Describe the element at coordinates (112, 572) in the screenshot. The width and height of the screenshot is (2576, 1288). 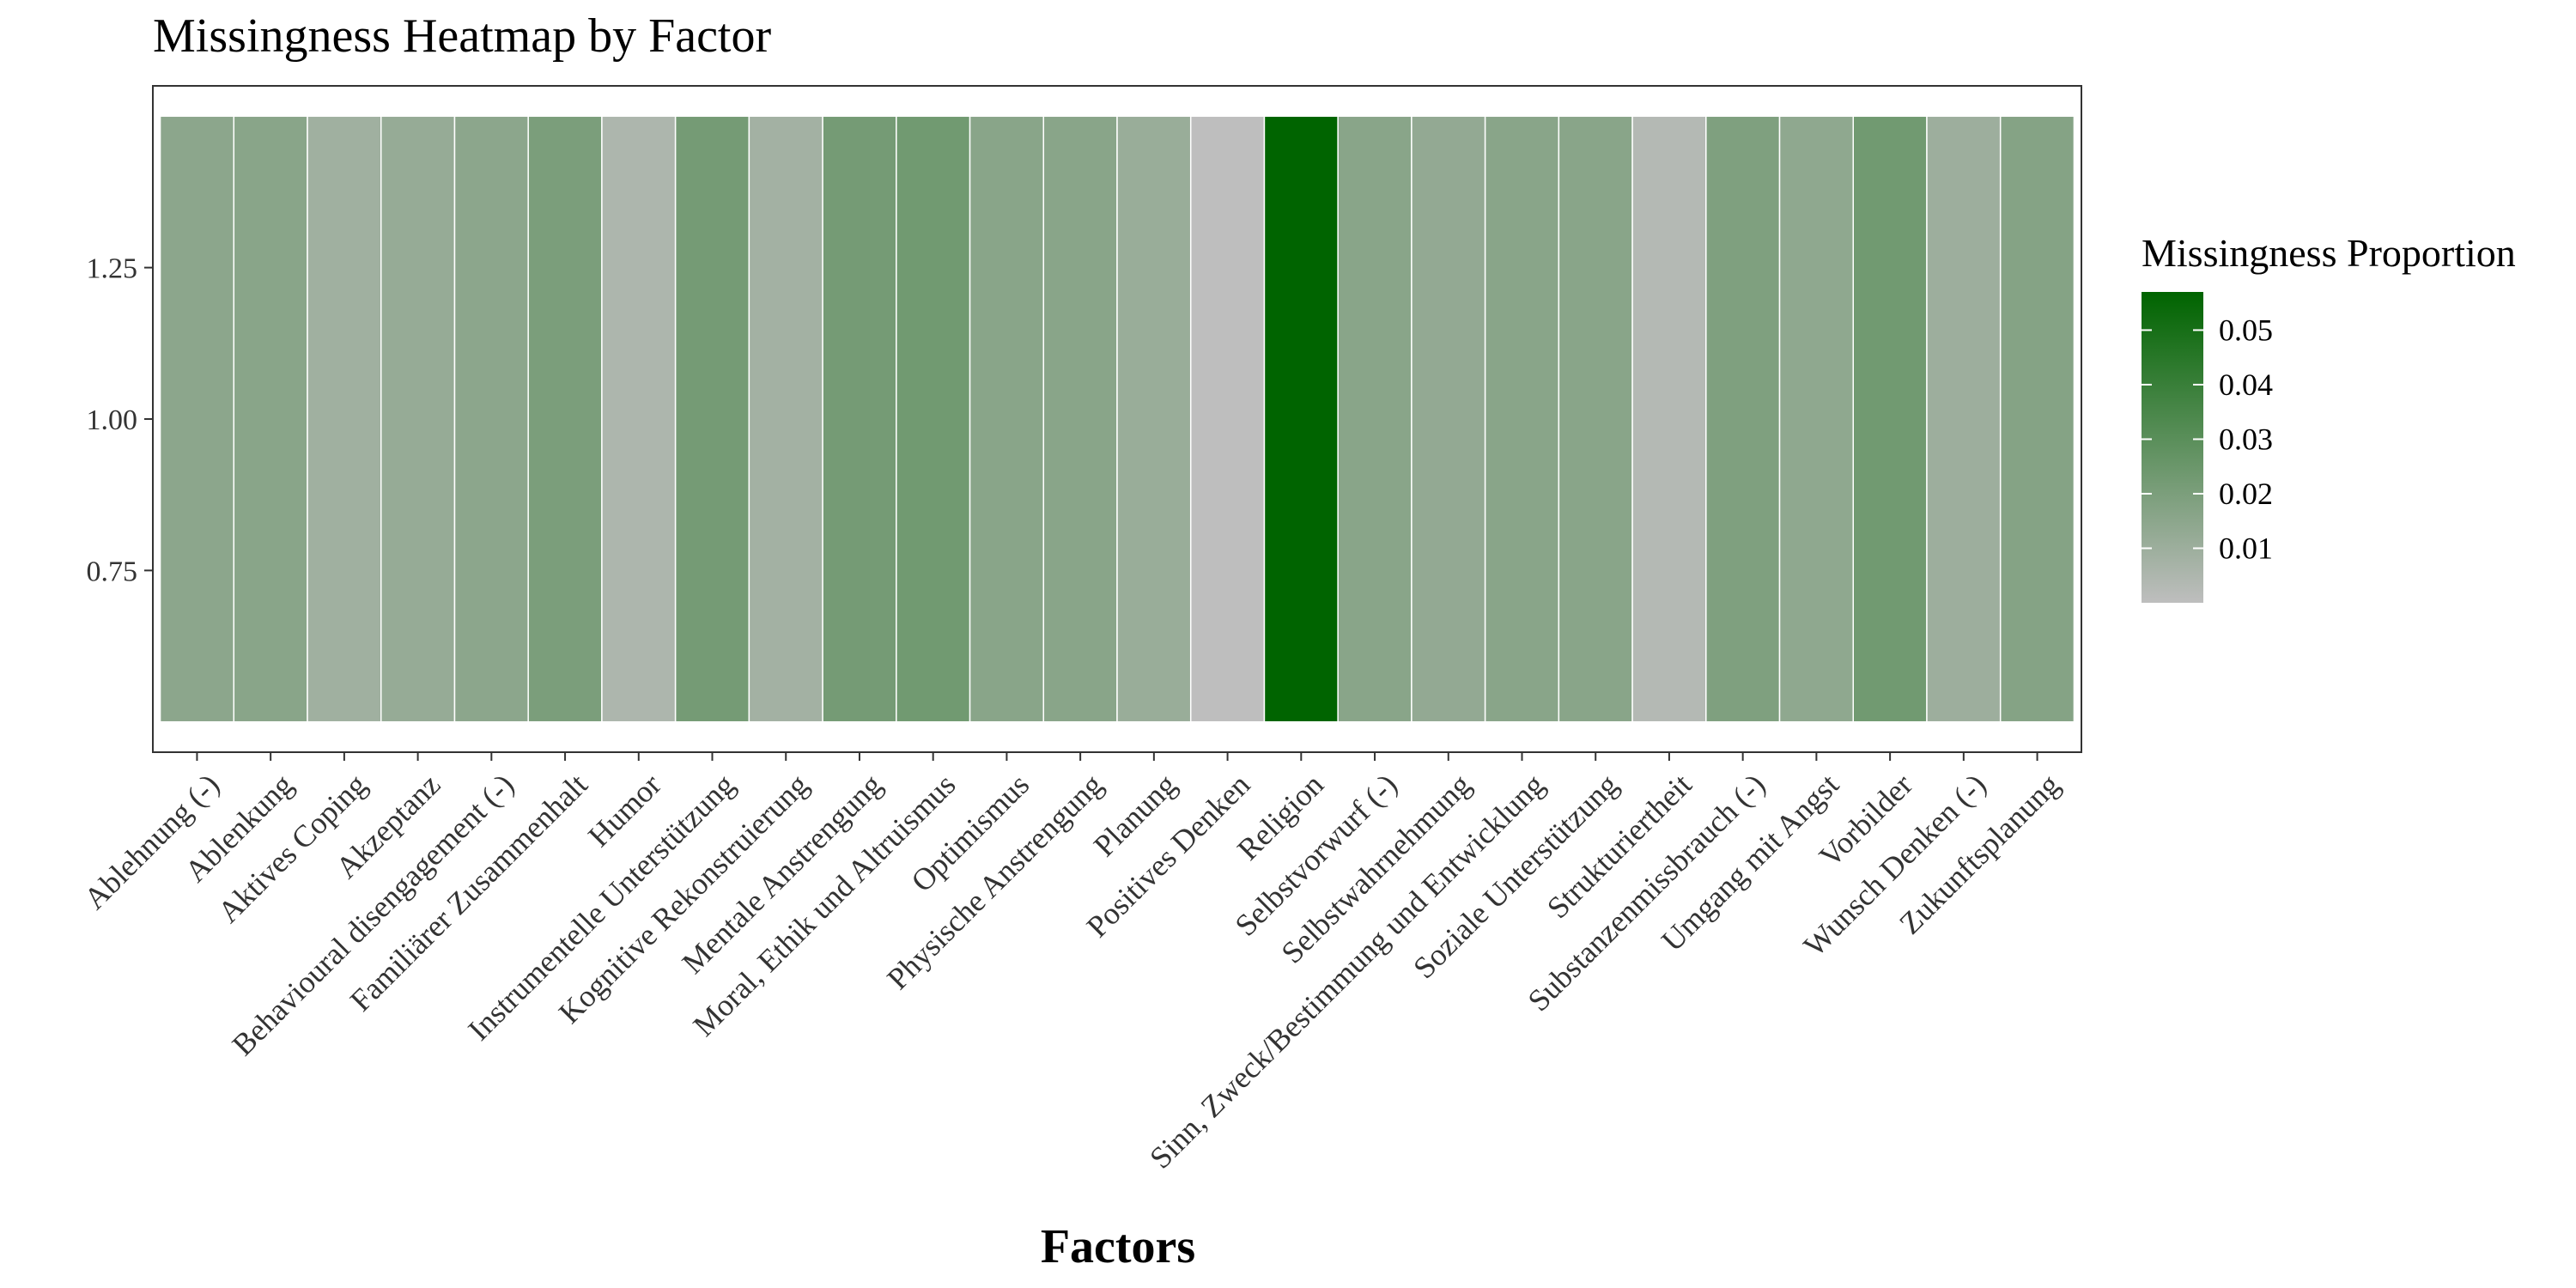
I see `y-tick-label: 0.75` at that location.